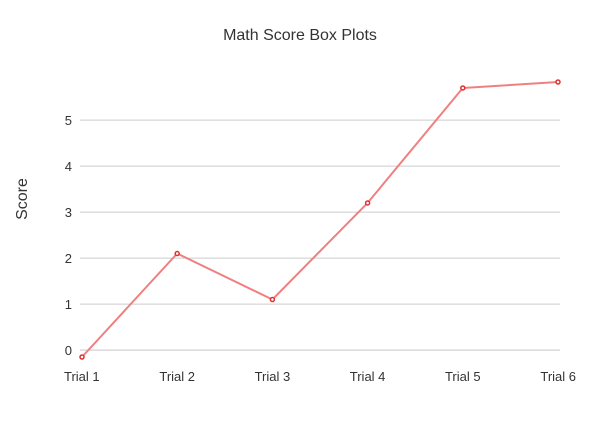 The image size is (600, 440). Describe the element at coordinates (463, 376) in the screenshot. I see `x-tick-label-4: Trial 5` at that location.